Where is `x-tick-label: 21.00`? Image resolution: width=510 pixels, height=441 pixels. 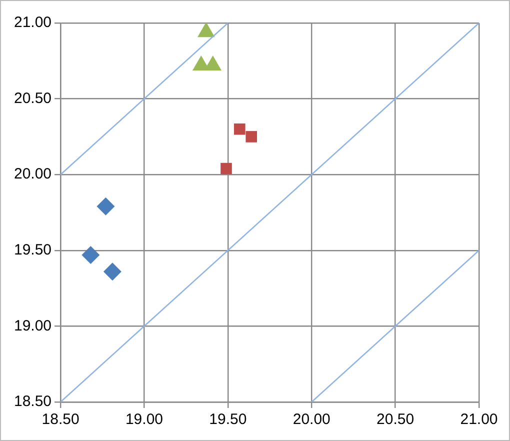 x-tick-label: 21.00 is located at coordinates (479, 419).